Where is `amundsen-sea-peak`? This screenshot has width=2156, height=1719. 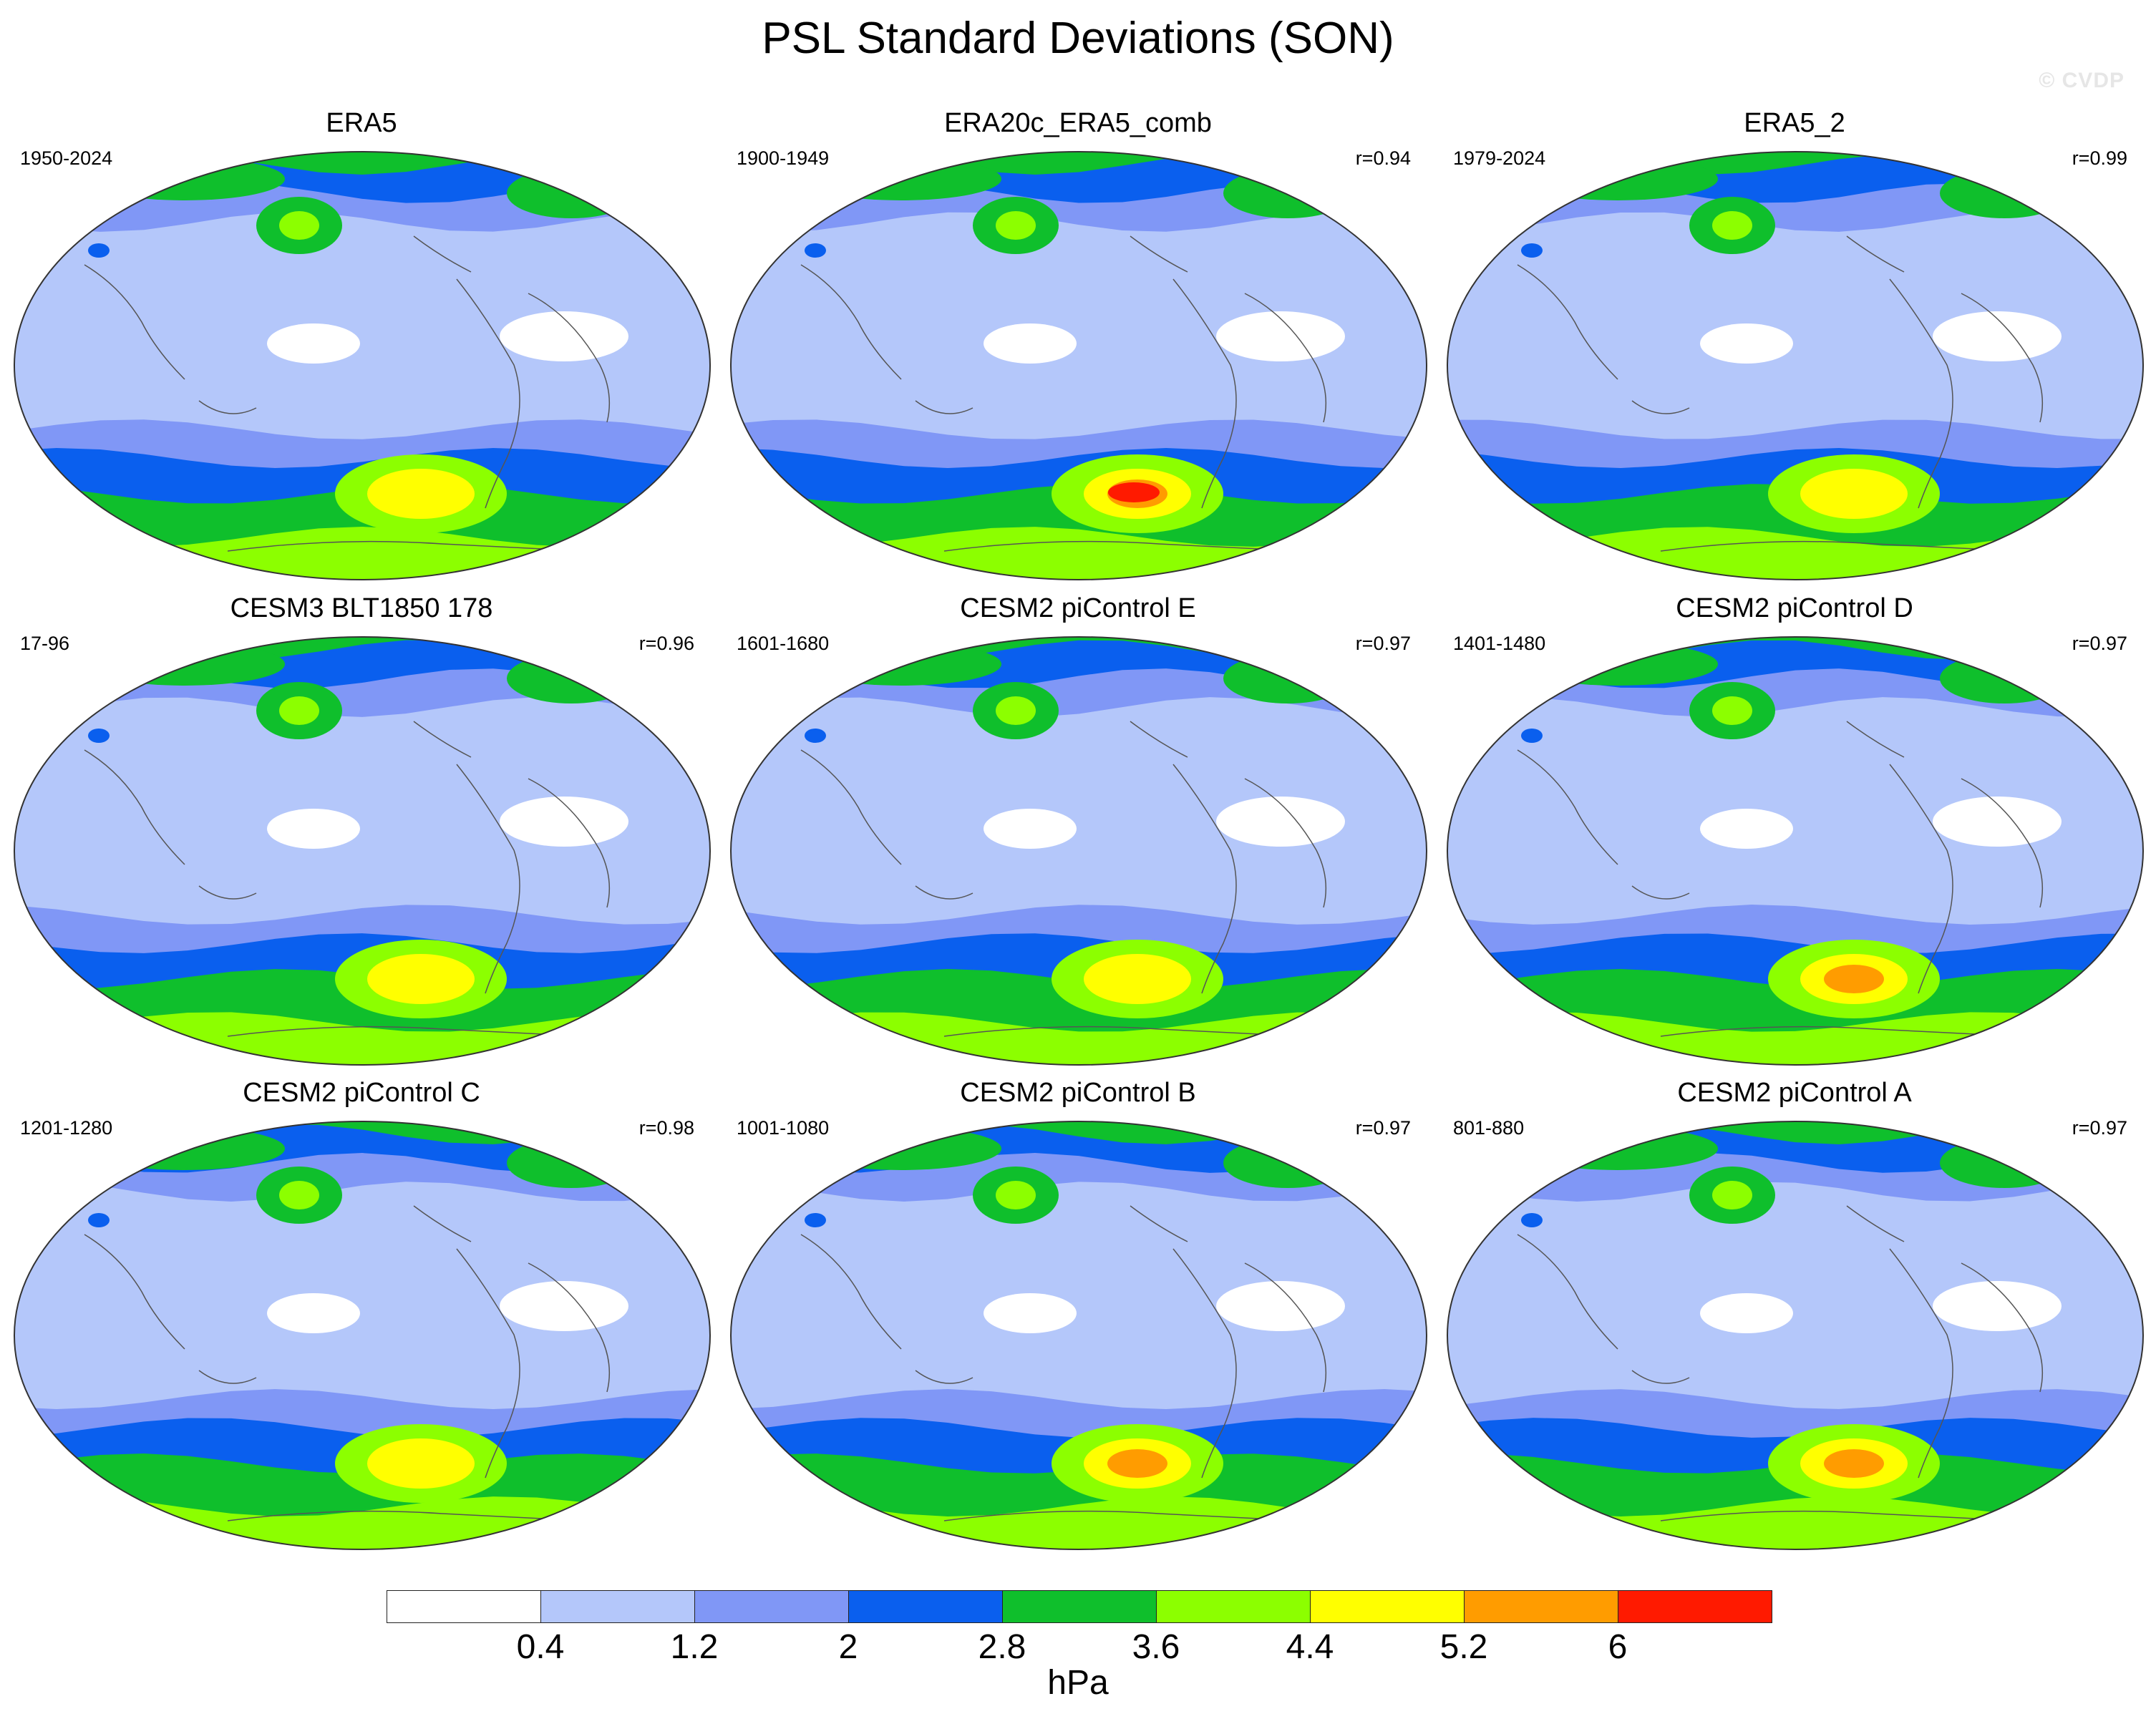
amundsen-sea-peak is located at coordinates (1854, 979).